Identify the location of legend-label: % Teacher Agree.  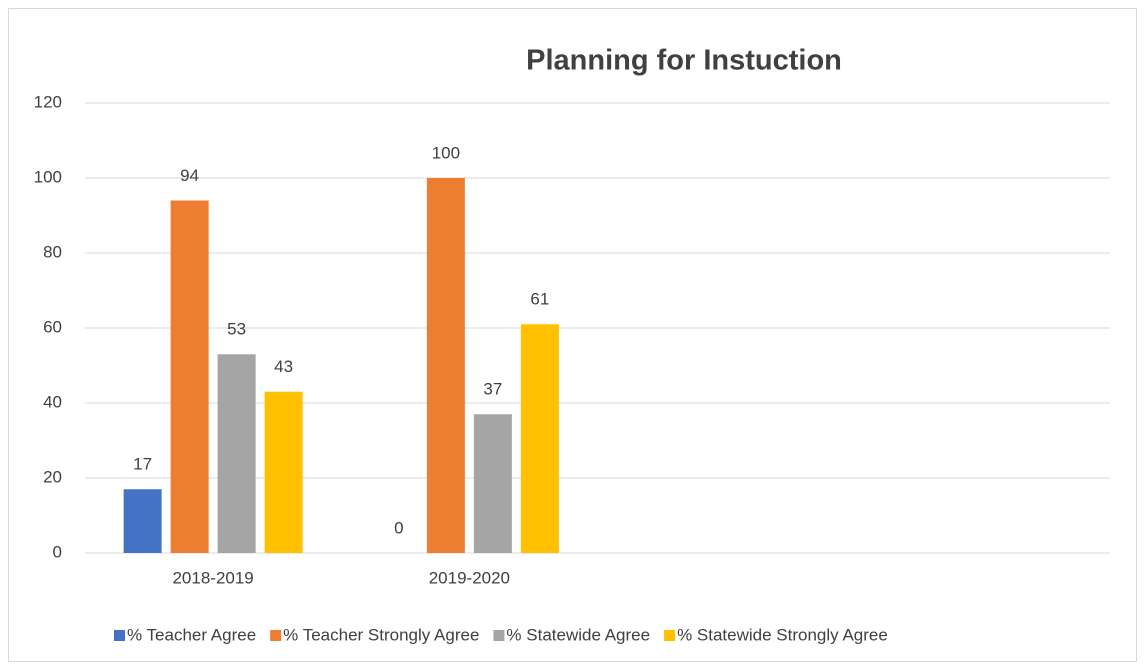
(191, 634).